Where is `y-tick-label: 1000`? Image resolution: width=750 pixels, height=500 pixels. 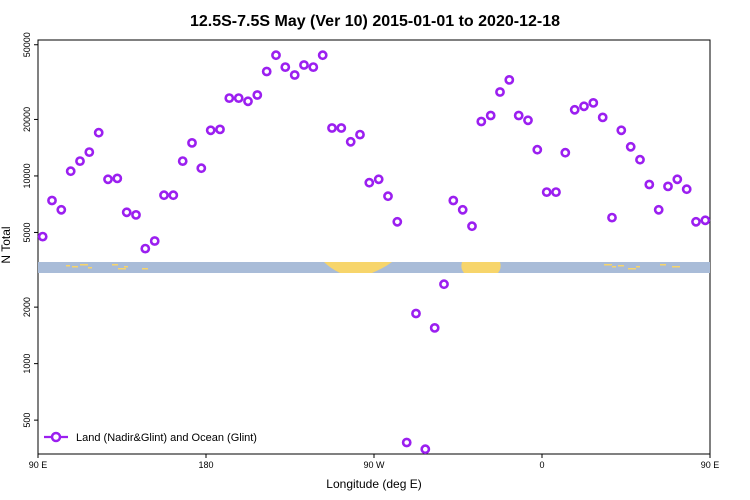
y-tick-label: 1000 is located at coordinates (27, 364).